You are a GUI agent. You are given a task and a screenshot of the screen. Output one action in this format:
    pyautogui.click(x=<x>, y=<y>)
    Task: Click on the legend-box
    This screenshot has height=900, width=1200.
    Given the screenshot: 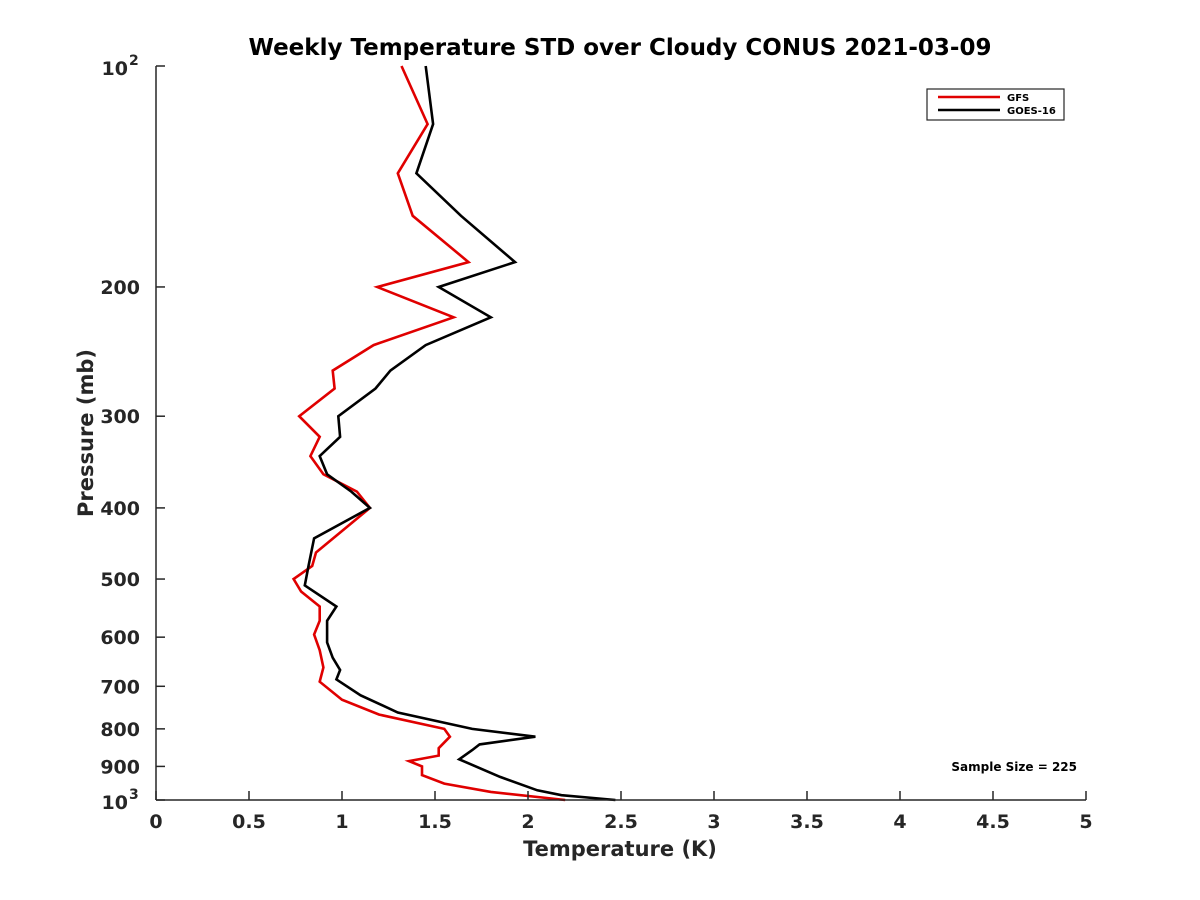 What is the action you would take?
    pyautogui.click(x=995, y=104)
    